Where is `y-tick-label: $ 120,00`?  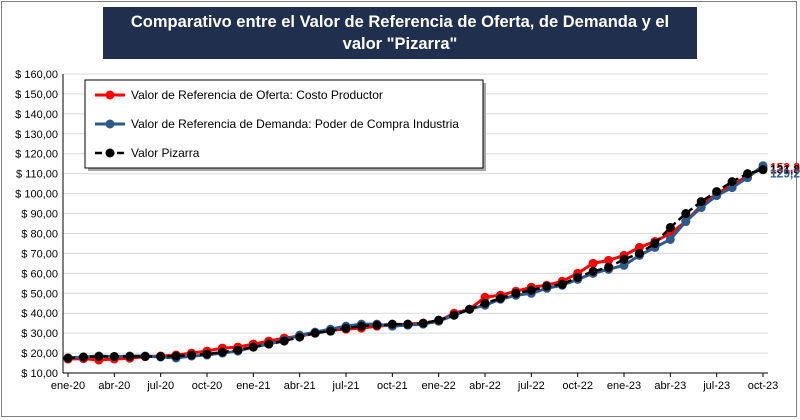
y-tick-label: $ 120,00 is located at coordinates (36, 155).